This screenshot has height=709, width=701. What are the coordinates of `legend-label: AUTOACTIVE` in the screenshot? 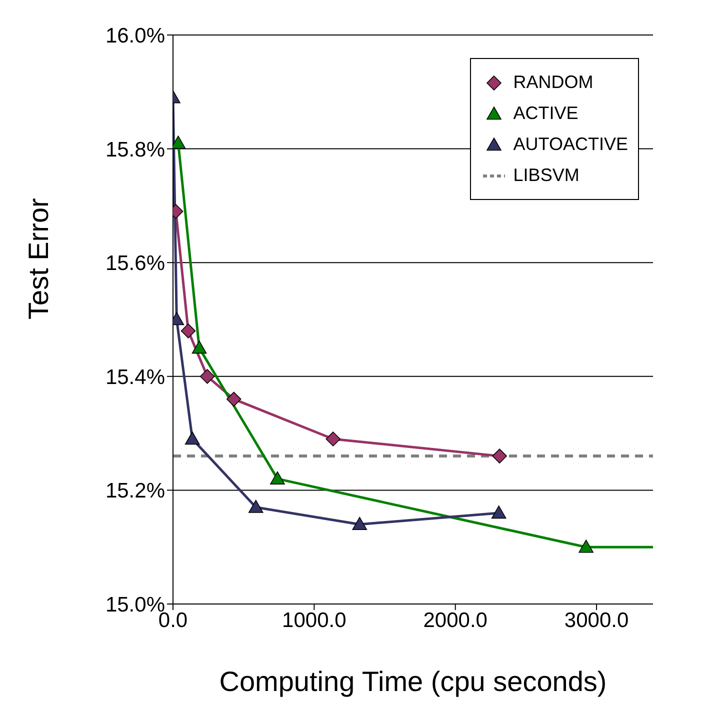 It's located at (570, 144).